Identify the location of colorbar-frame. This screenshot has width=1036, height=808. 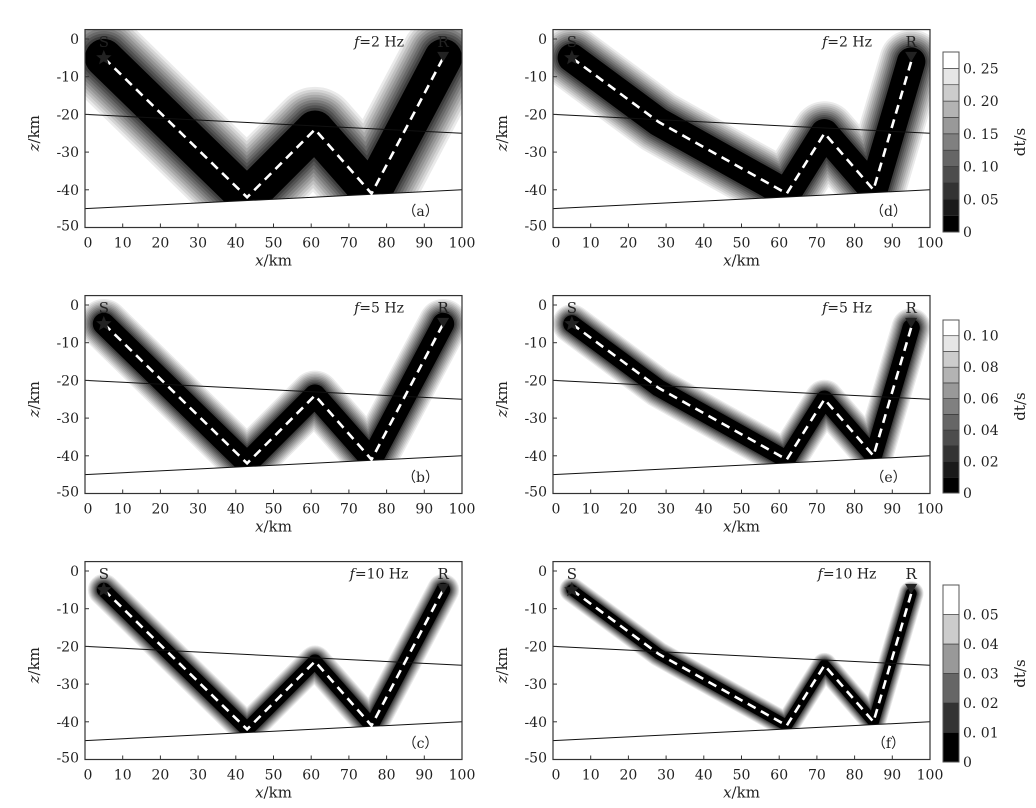
(951, 673).